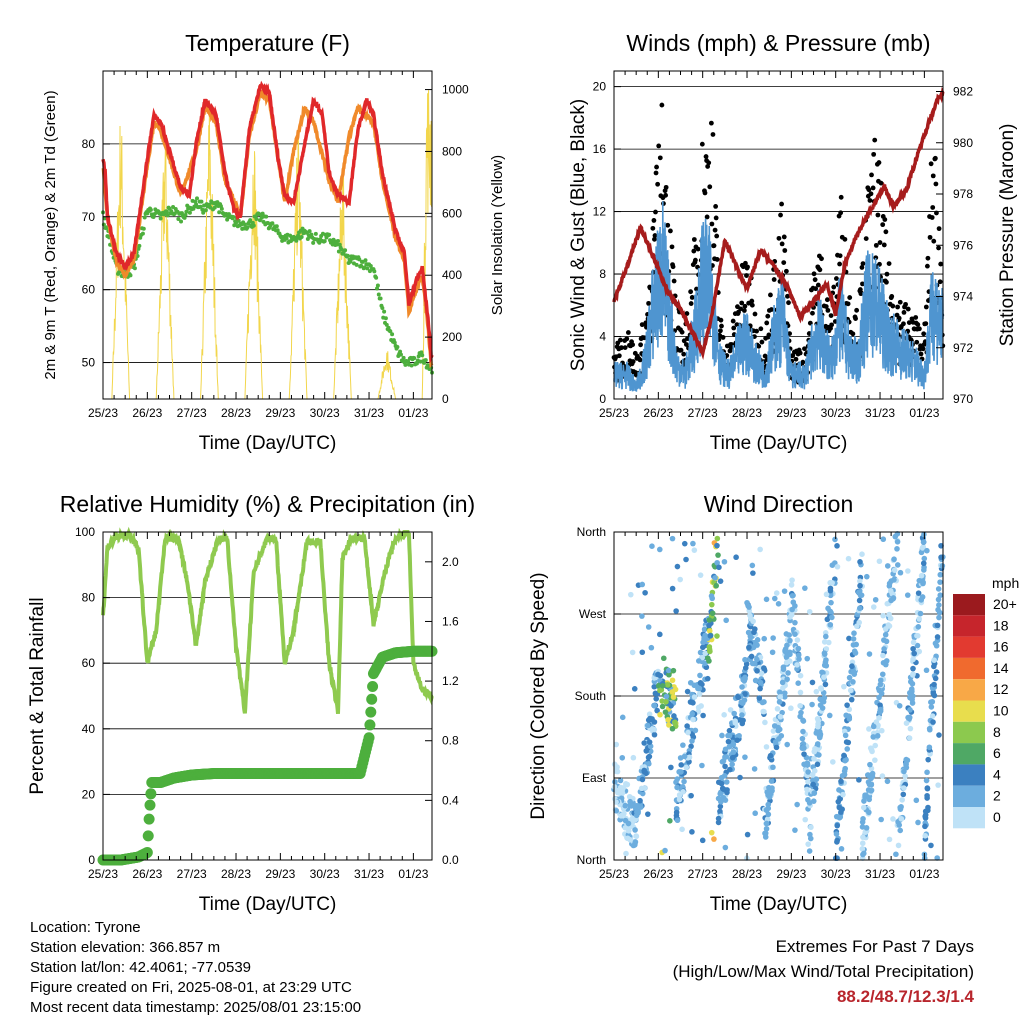 The image size is (1024, 1024). I want to click on t2m-line, so click(267, 222).